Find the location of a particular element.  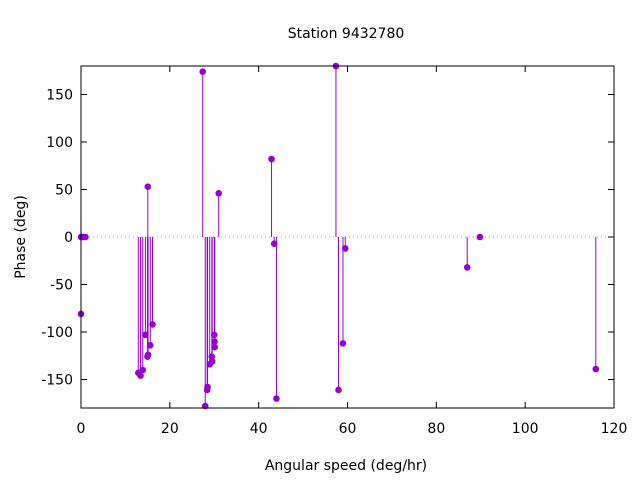

y-tick-label: 0 is located at coordinates (68, 238).